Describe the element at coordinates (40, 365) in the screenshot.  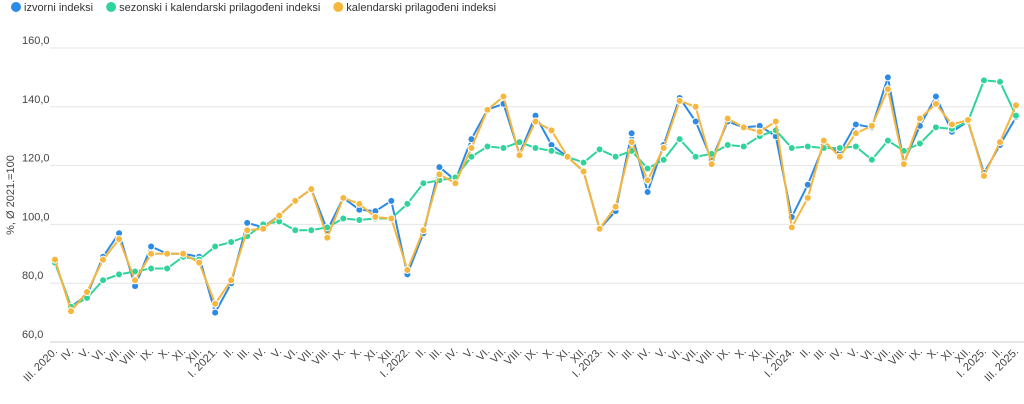
I see `x-tick-label: III. 2020.` at that location.